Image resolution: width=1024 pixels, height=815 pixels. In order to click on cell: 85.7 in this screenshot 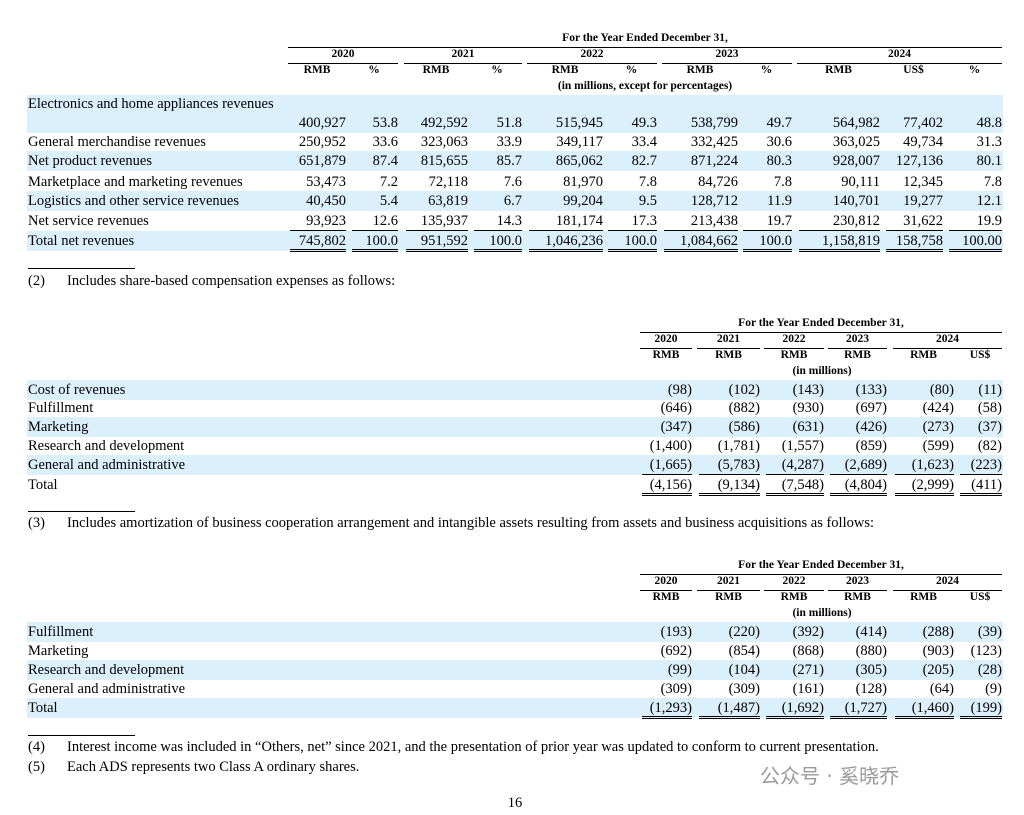, I will do `click(509, 161)`.